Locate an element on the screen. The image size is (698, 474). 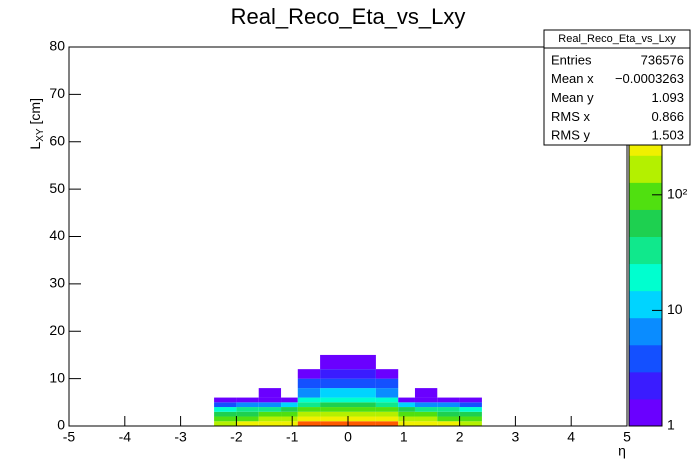
chart-title: Real_Reco_Eta_vs_Lxy is located at coordinates (348, 16).